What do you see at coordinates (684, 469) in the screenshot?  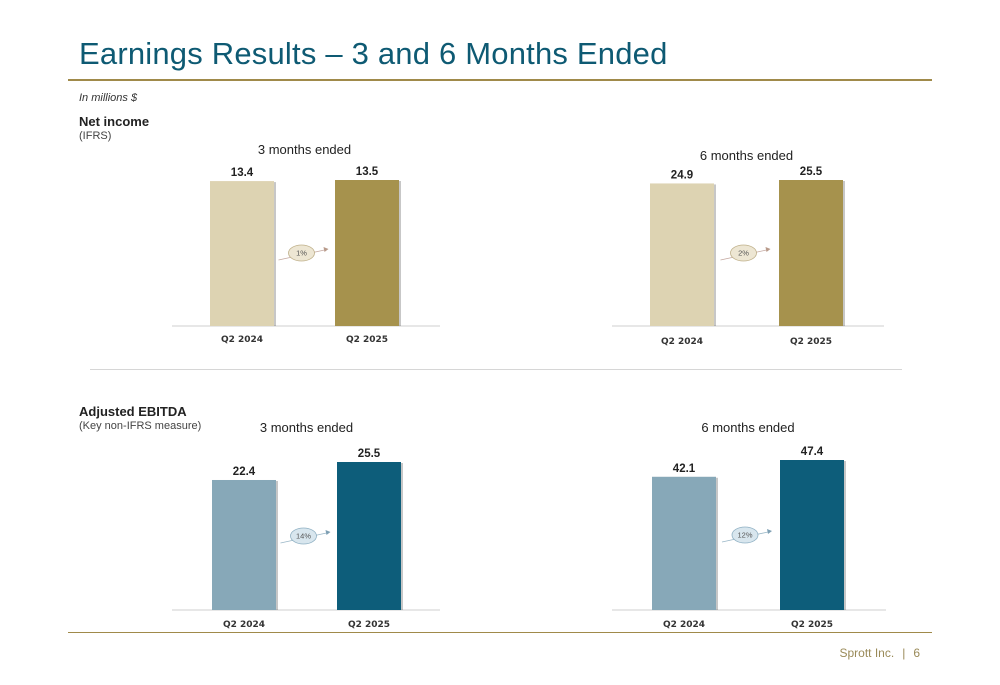 I see `value-label: 42.1` at bounding box center [684, 469].